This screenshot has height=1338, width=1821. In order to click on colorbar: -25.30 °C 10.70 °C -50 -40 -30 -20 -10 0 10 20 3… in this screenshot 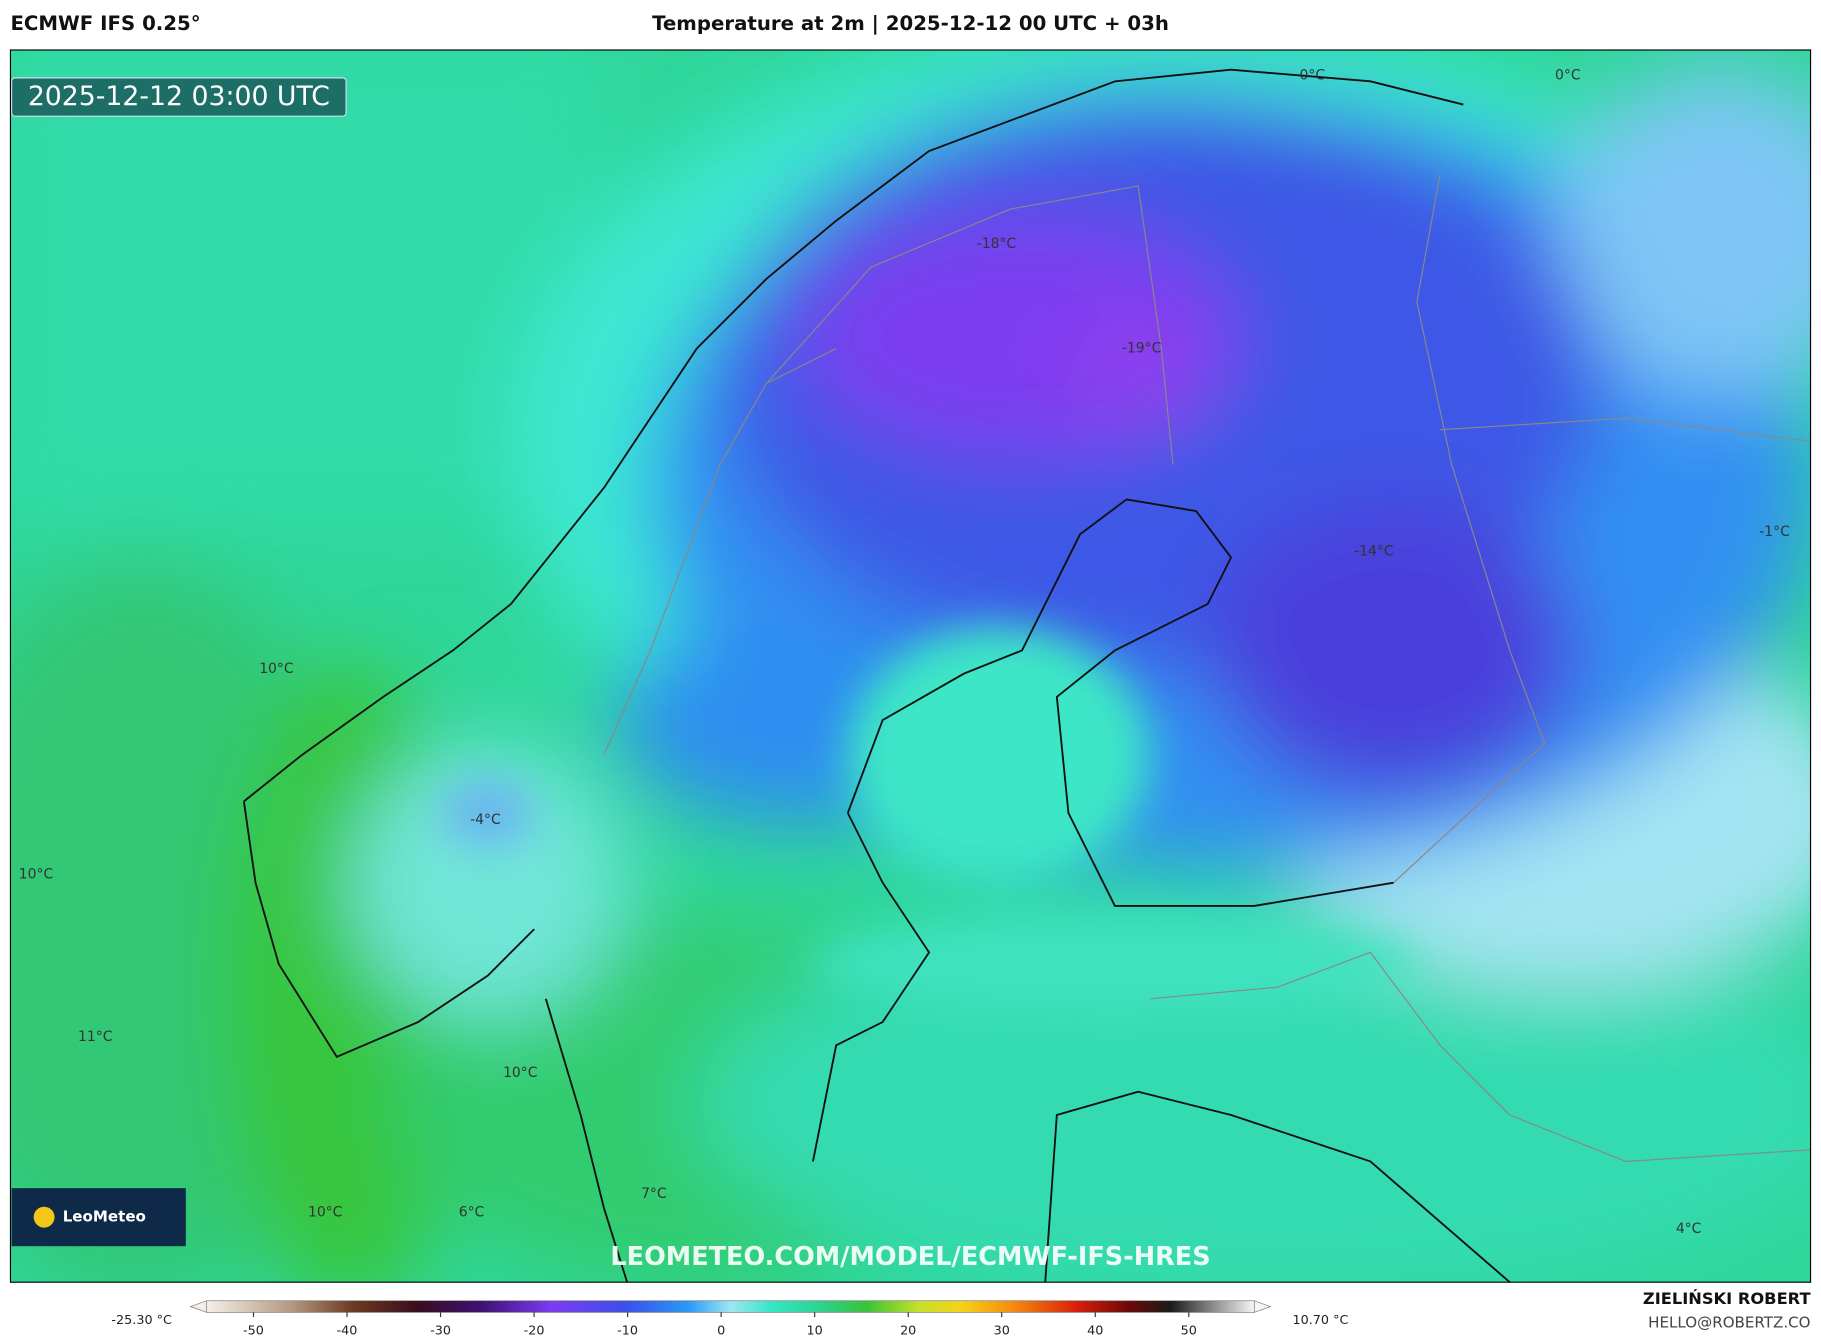, I will do `click(730, 1319)`.